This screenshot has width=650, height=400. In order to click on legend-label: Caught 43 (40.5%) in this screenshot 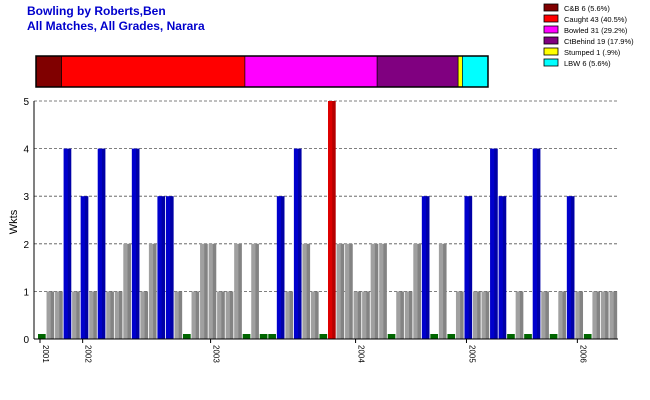, I will do `click(595, 19)`.